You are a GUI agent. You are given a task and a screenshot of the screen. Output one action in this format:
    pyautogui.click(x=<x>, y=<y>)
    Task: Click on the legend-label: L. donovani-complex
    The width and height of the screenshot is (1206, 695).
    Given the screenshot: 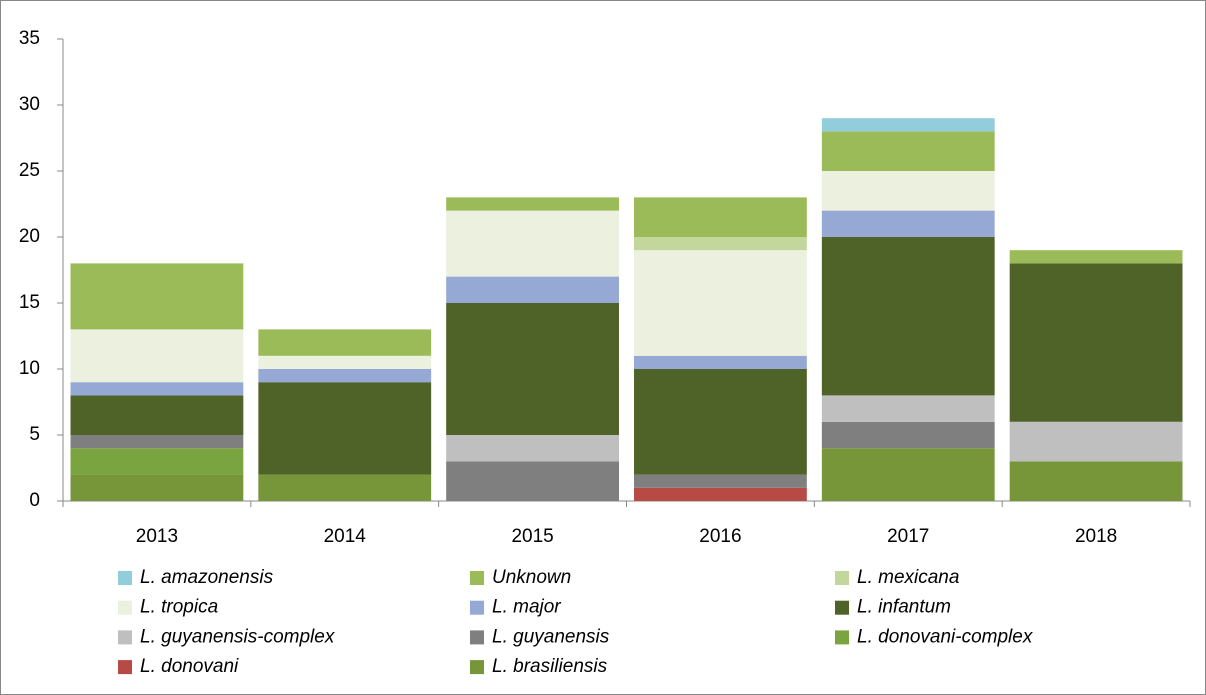 What is the action you would take?
    pyautogui.click(x=945, y=636)
    